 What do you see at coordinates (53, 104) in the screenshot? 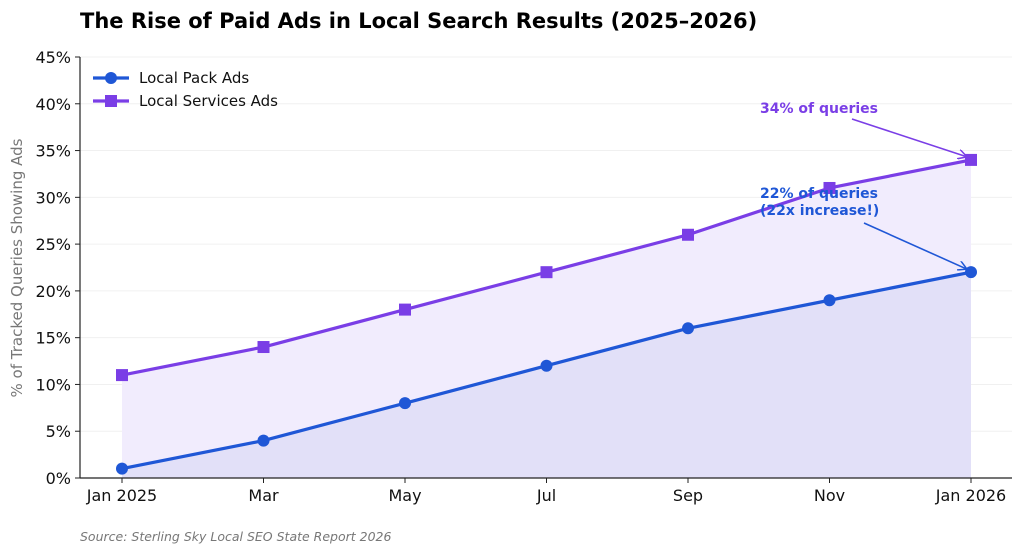
I see `y-tick-label: 40%` at bounding box center [53, 104].